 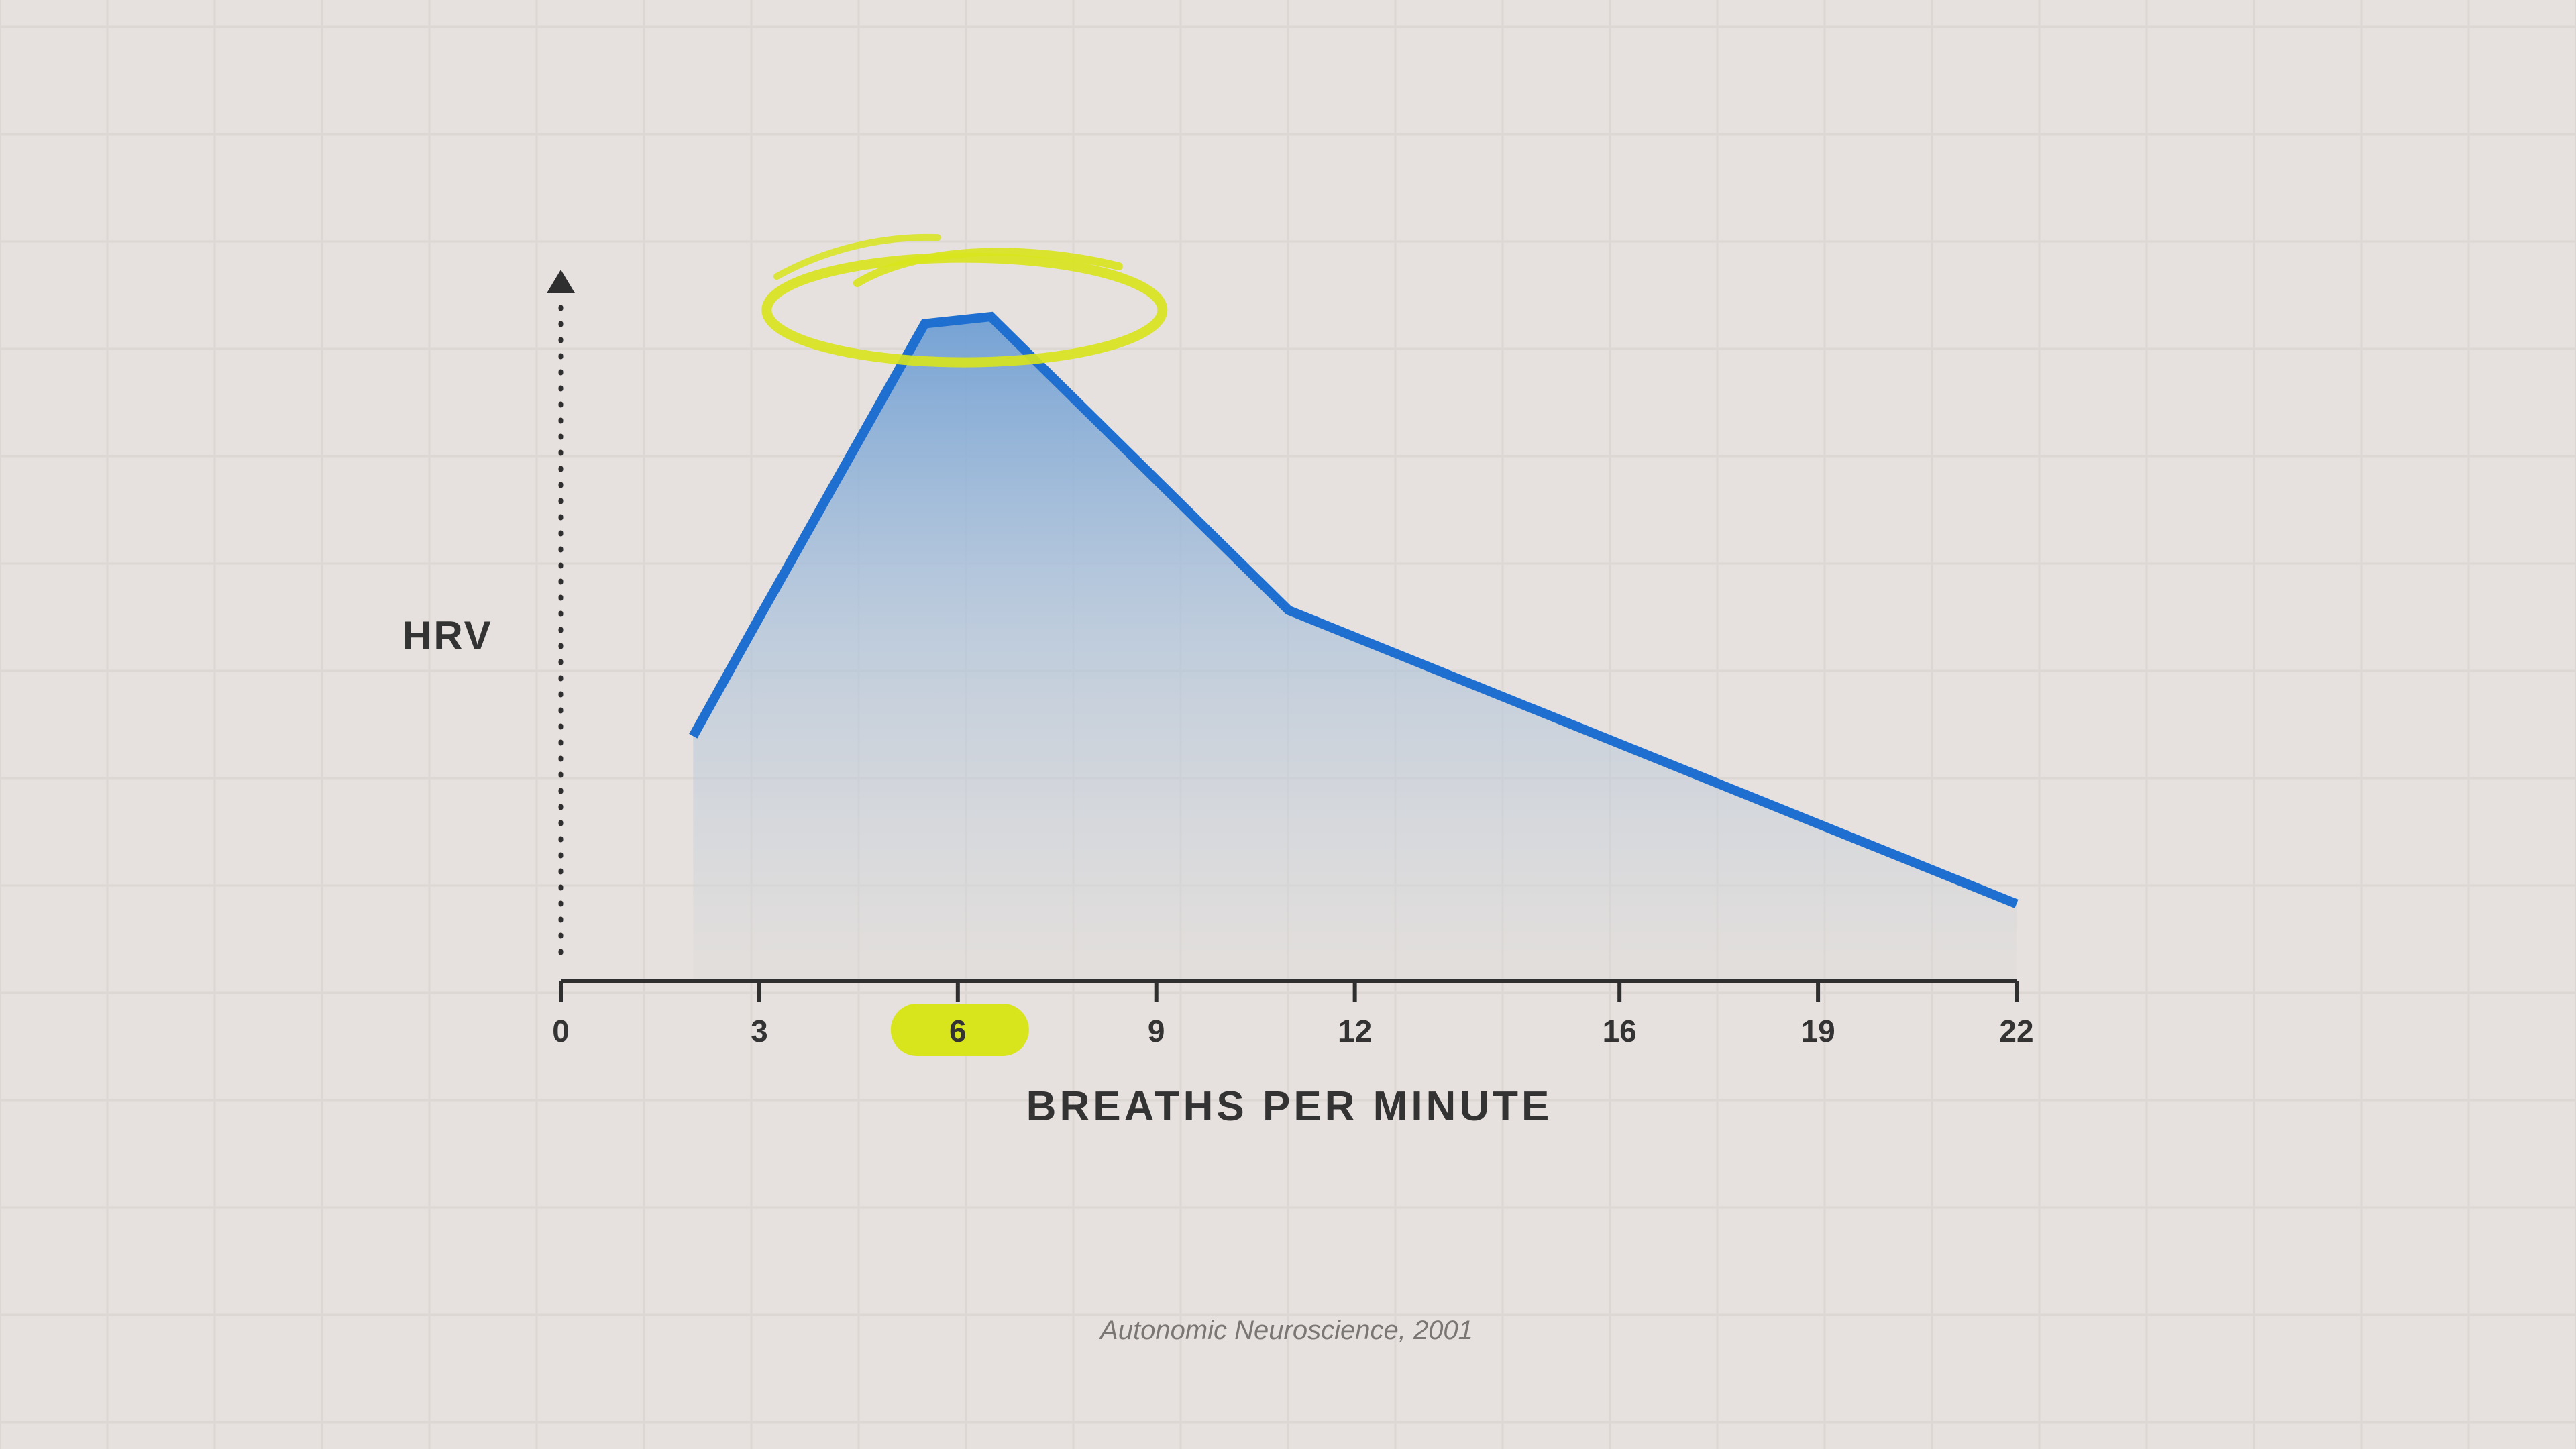 I want to click on x-tick-label: 9, so click(x=1156, y=1031).